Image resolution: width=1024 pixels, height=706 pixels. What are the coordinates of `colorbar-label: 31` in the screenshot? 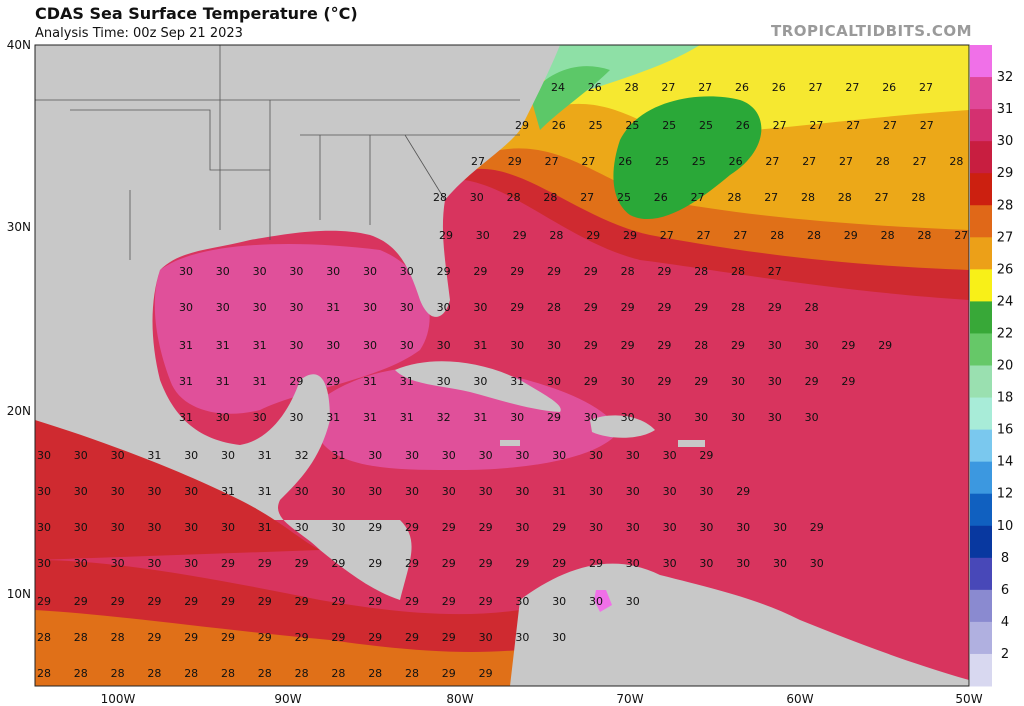 It's located at (1005, 109).